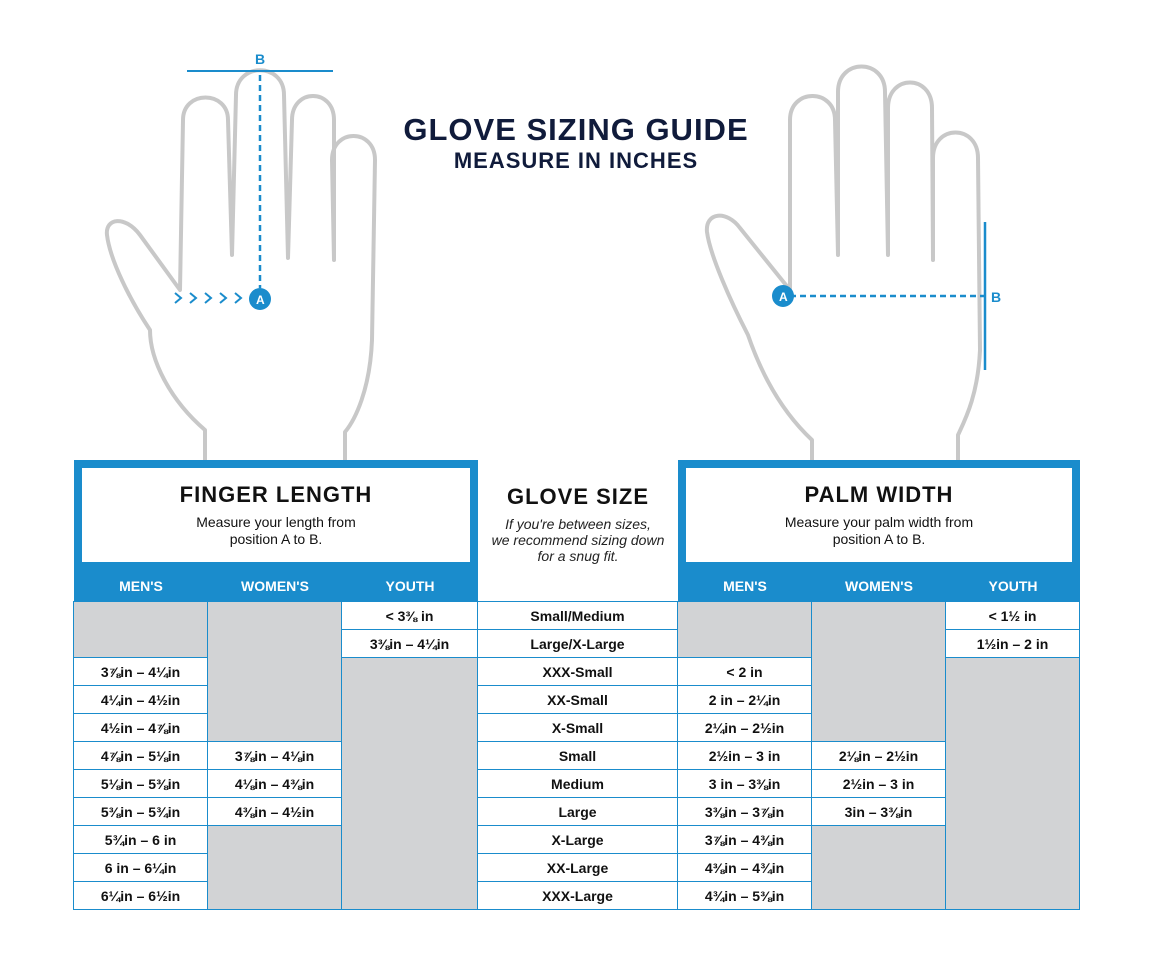  I want to click on glove-size-cell: XX-Small, so click(577, 699).